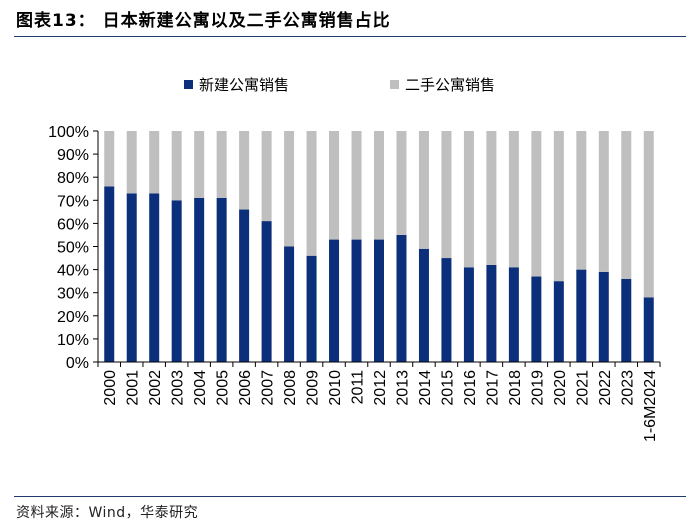  Describe the element at coordinates (446, 310) in the screenshot. I see `bar-new-2015` at that location.